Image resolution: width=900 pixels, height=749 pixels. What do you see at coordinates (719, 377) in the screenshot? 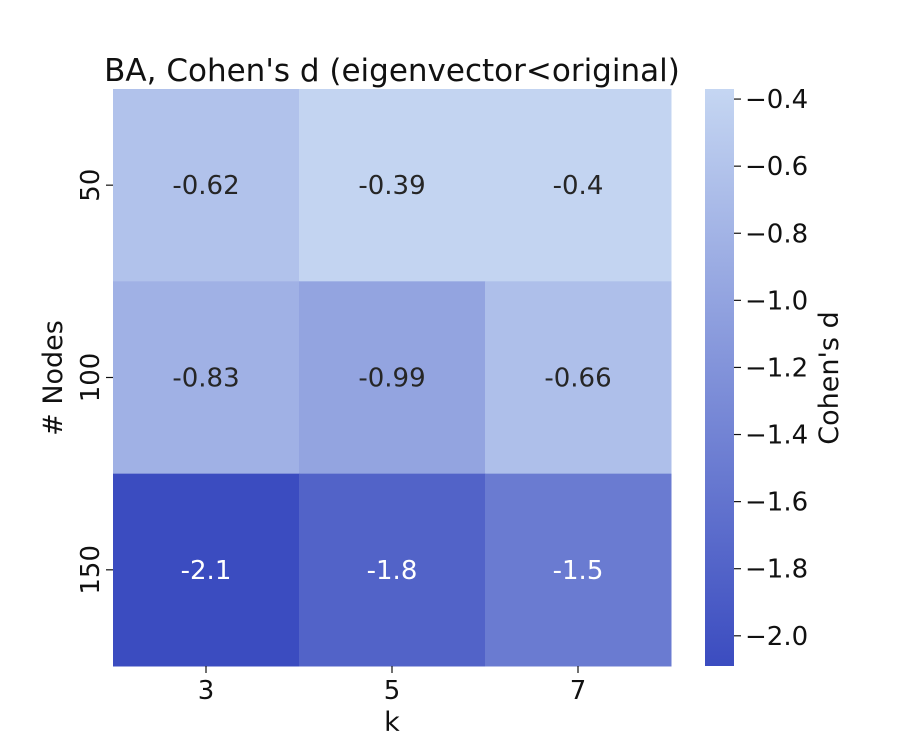
I see `colorbar` at bounding box center [719, 377].